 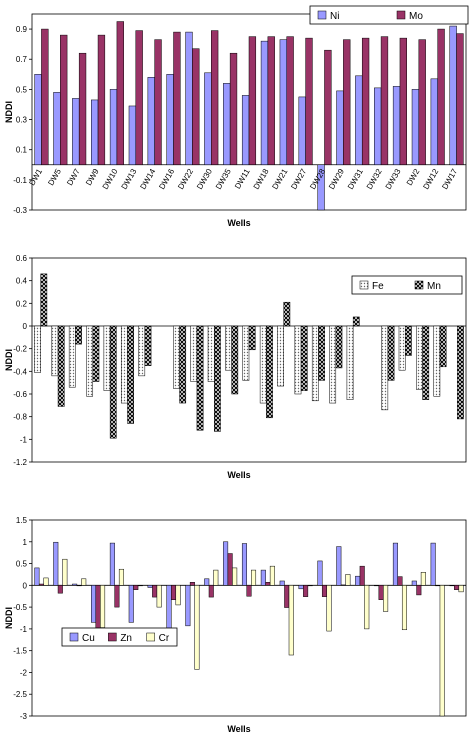 What do you see at coordinates (389, 15) in the screenshot?
I see `legend-box` at bounding box center [389, 15].